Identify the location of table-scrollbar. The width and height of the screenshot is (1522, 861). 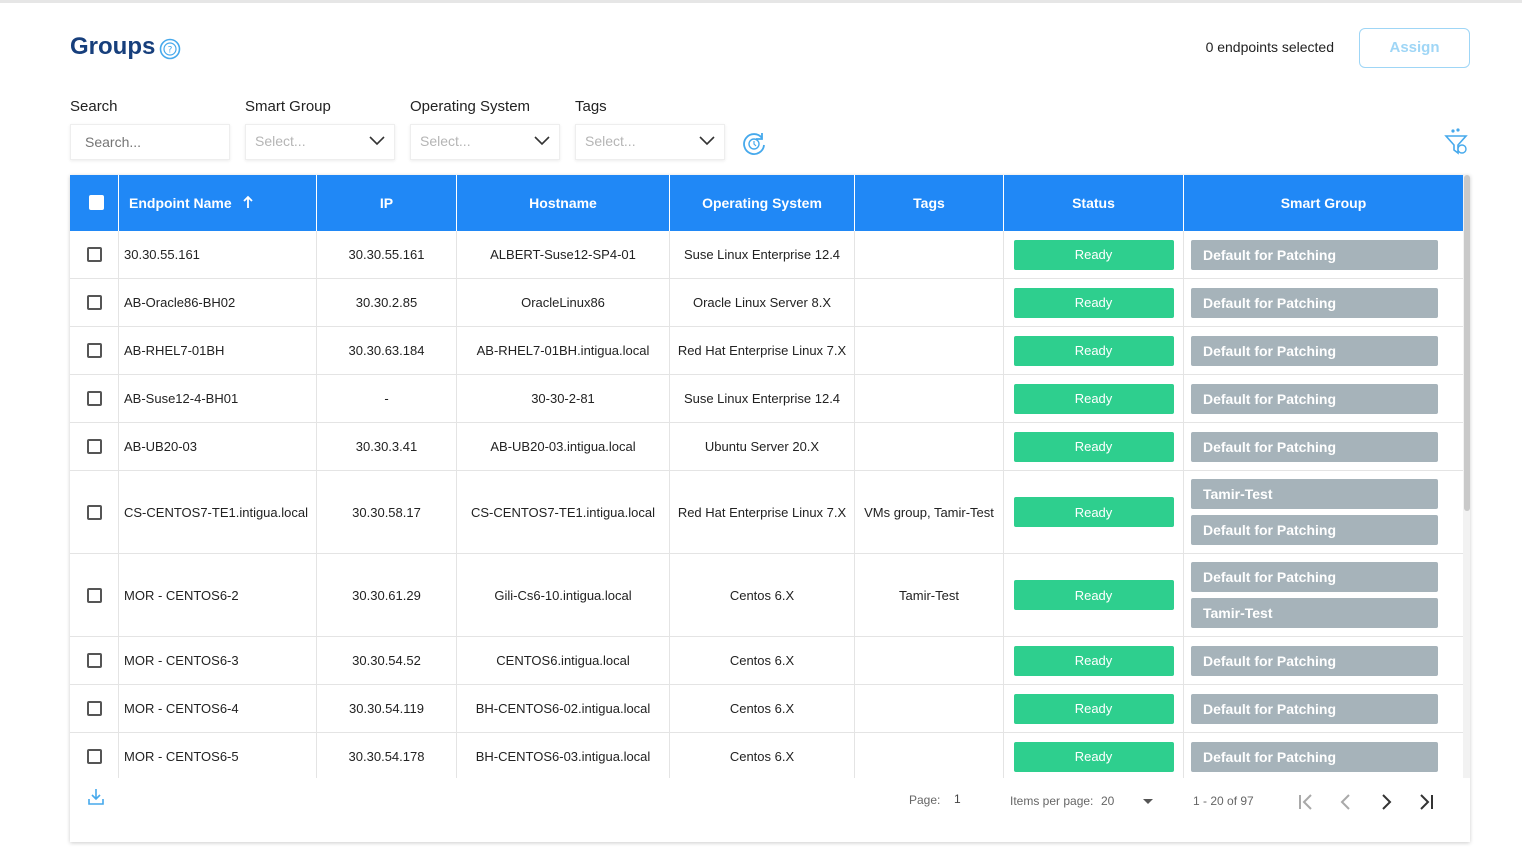
(1466, 476).